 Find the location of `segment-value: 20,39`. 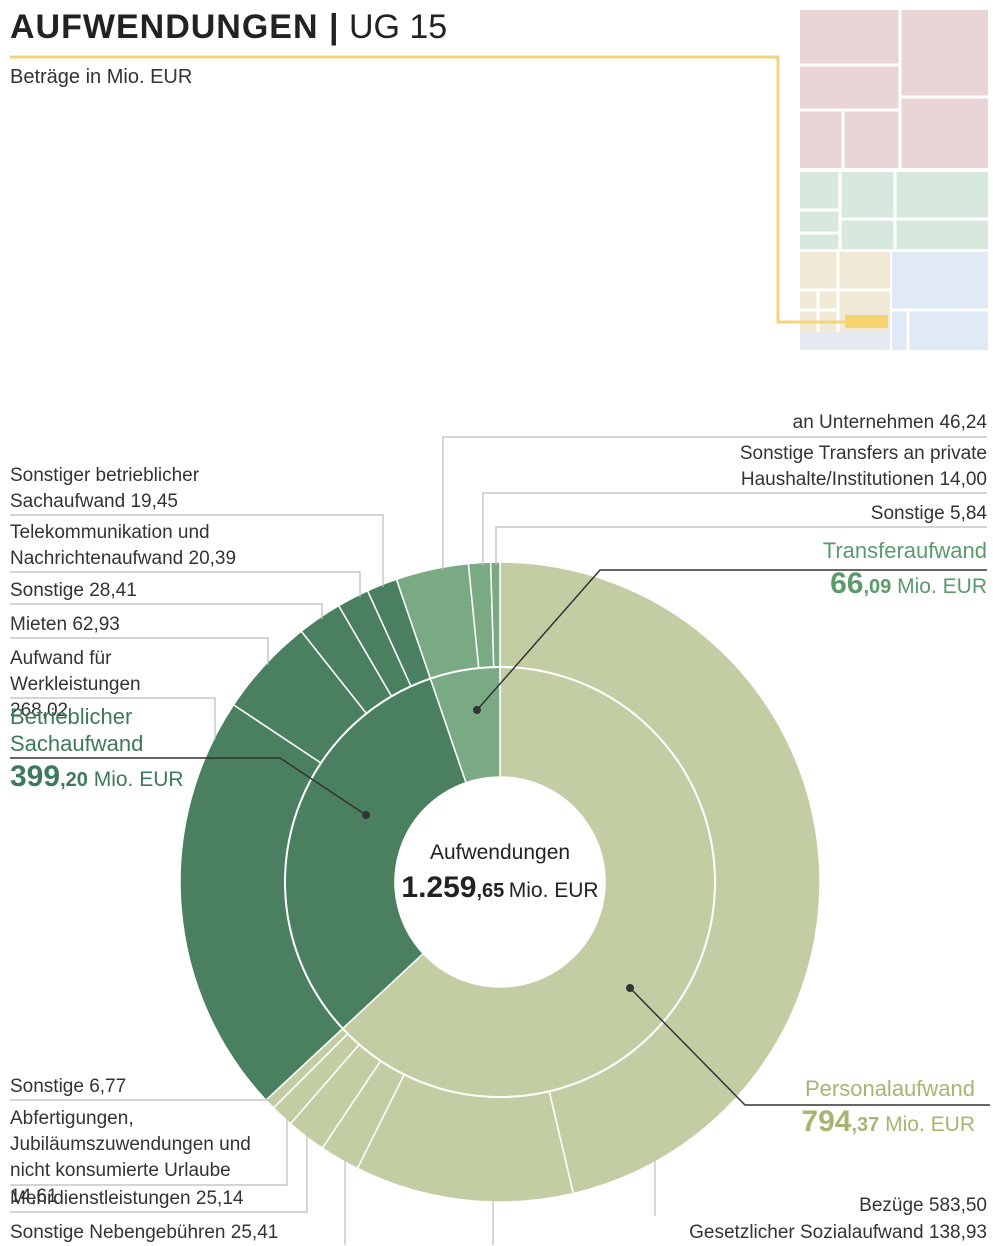

segment-value: 20,39 is located at coordinates (212, 558).